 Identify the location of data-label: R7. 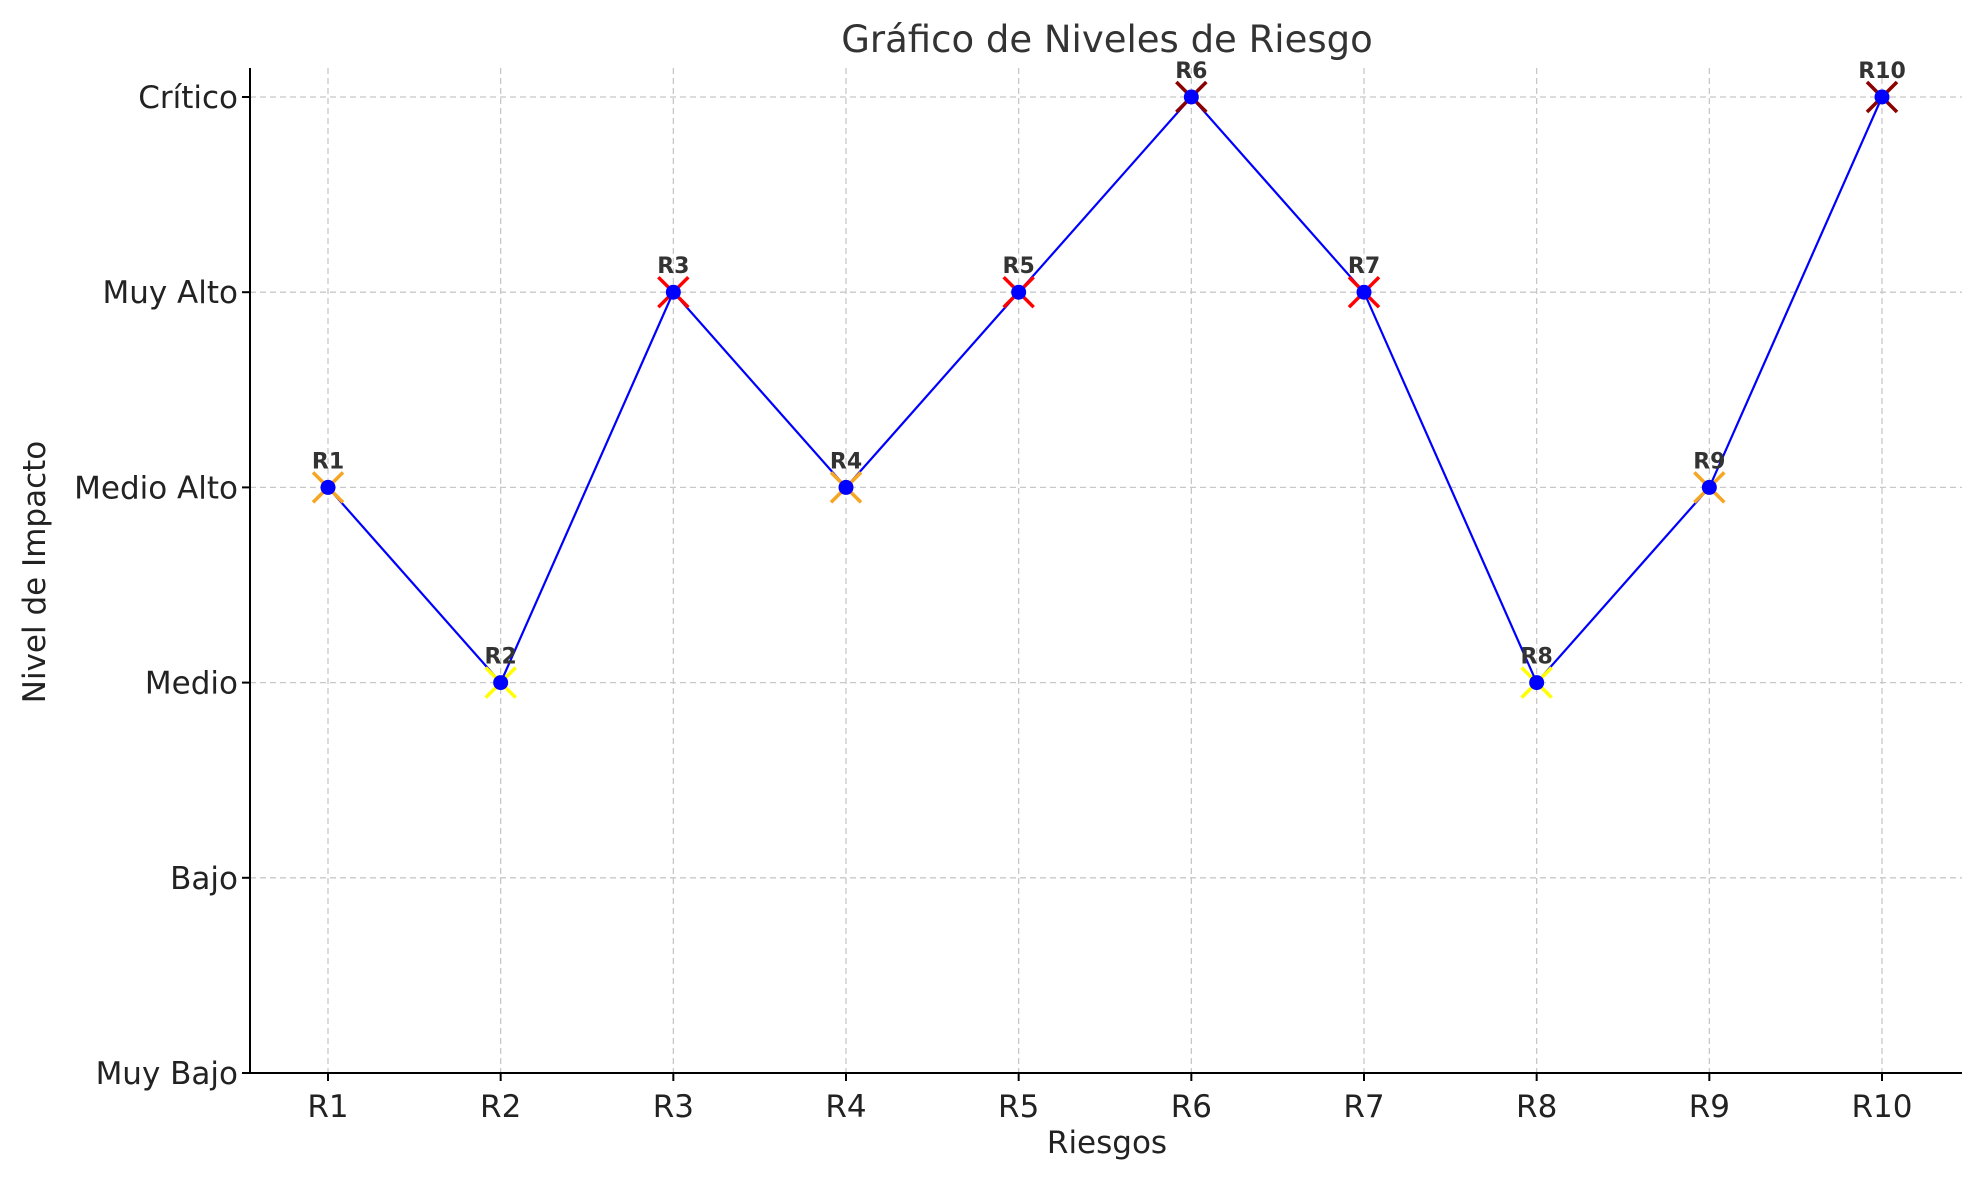
(1364, 266).